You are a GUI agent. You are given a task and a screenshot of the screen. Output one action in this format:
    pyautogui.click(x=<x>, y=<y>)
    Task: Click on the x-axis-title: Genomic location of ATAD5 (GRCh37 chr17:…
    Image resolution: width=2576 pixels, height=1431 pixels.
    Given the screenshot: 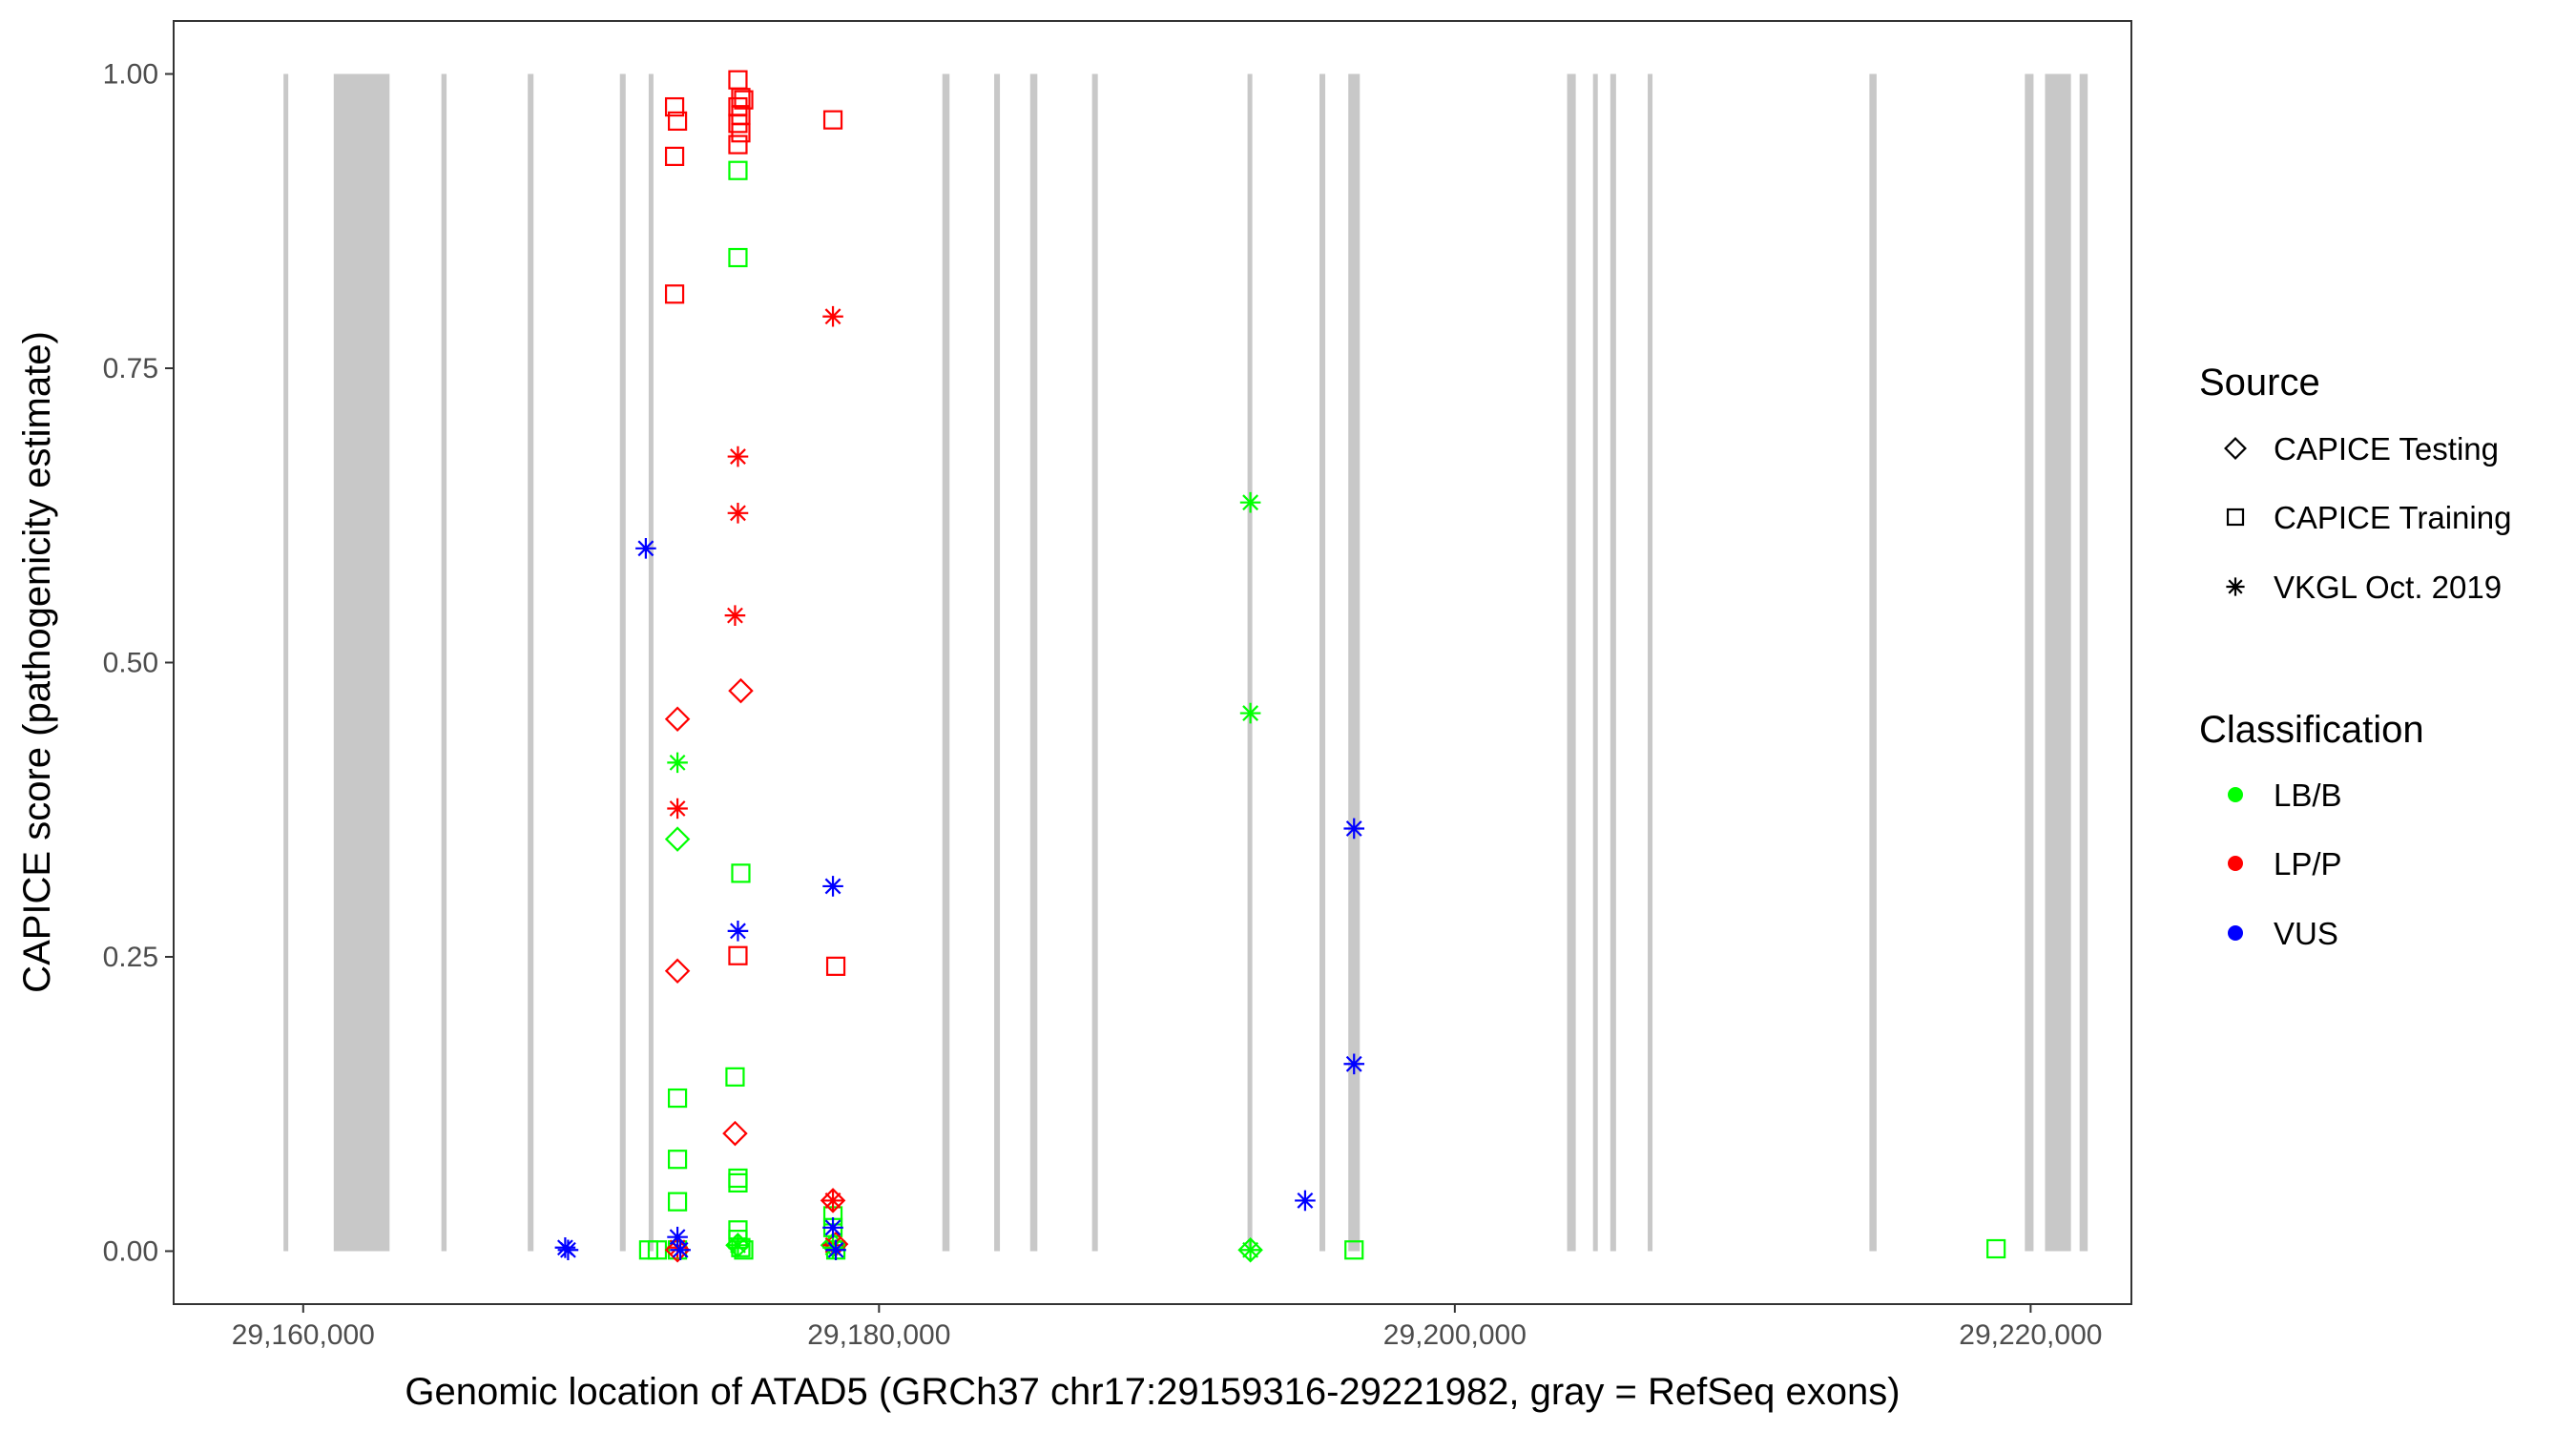 What is the action you would take?
    pyautogui.click(x=1152, y=1392)
    